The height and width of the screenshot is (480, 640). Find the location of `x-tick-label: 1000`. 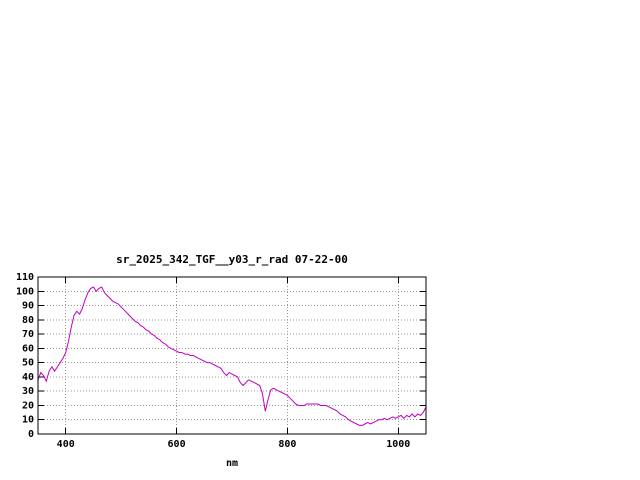

x-tick-label: 1000 is located at coordinates (398, 444).